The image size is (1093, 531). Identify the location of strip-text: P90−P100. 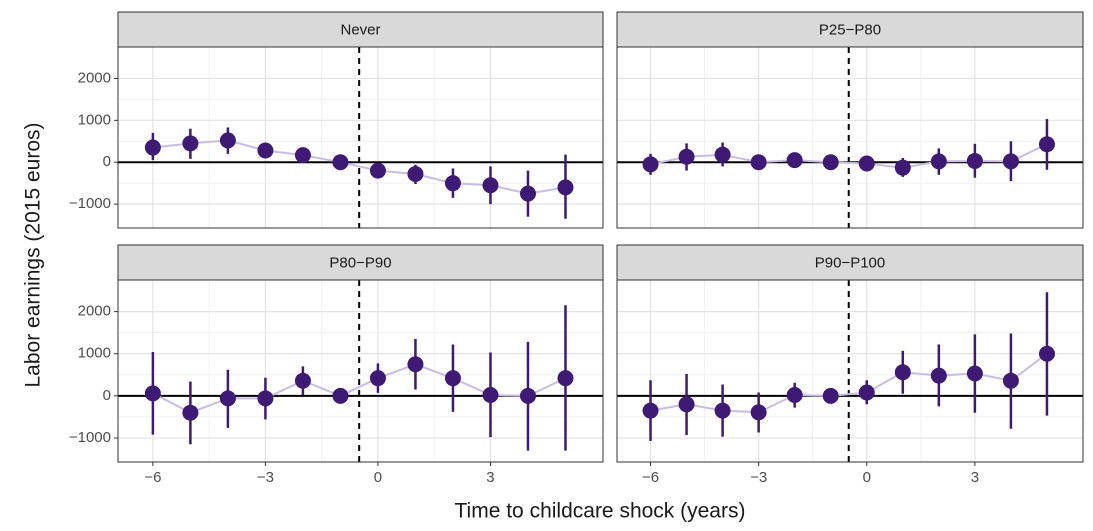
(850, 262).